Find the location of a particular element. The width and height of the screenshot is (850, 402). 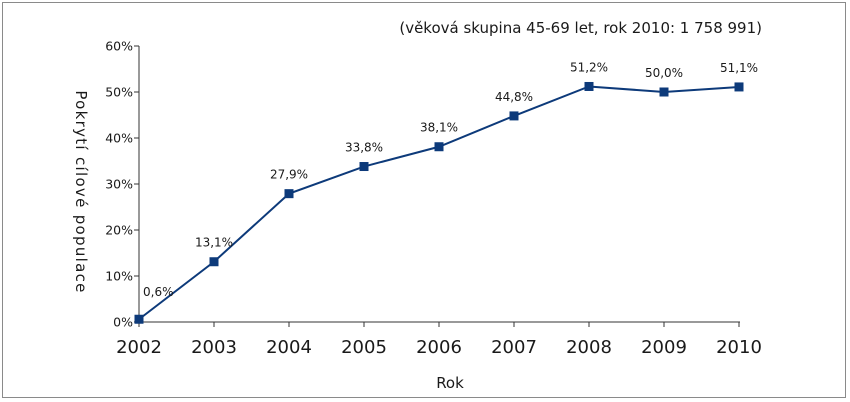

data-label: 38,1% is located at coordinates (439, 128).